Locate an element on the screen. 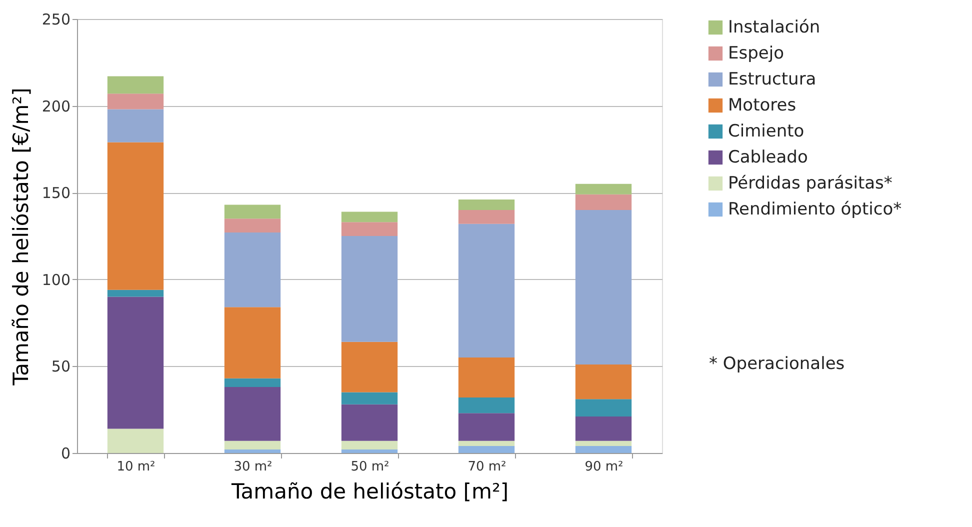 The height and width of the screenshot is (527, 972). x-tick-label: 90 m² is located at coordinates (604, 467).